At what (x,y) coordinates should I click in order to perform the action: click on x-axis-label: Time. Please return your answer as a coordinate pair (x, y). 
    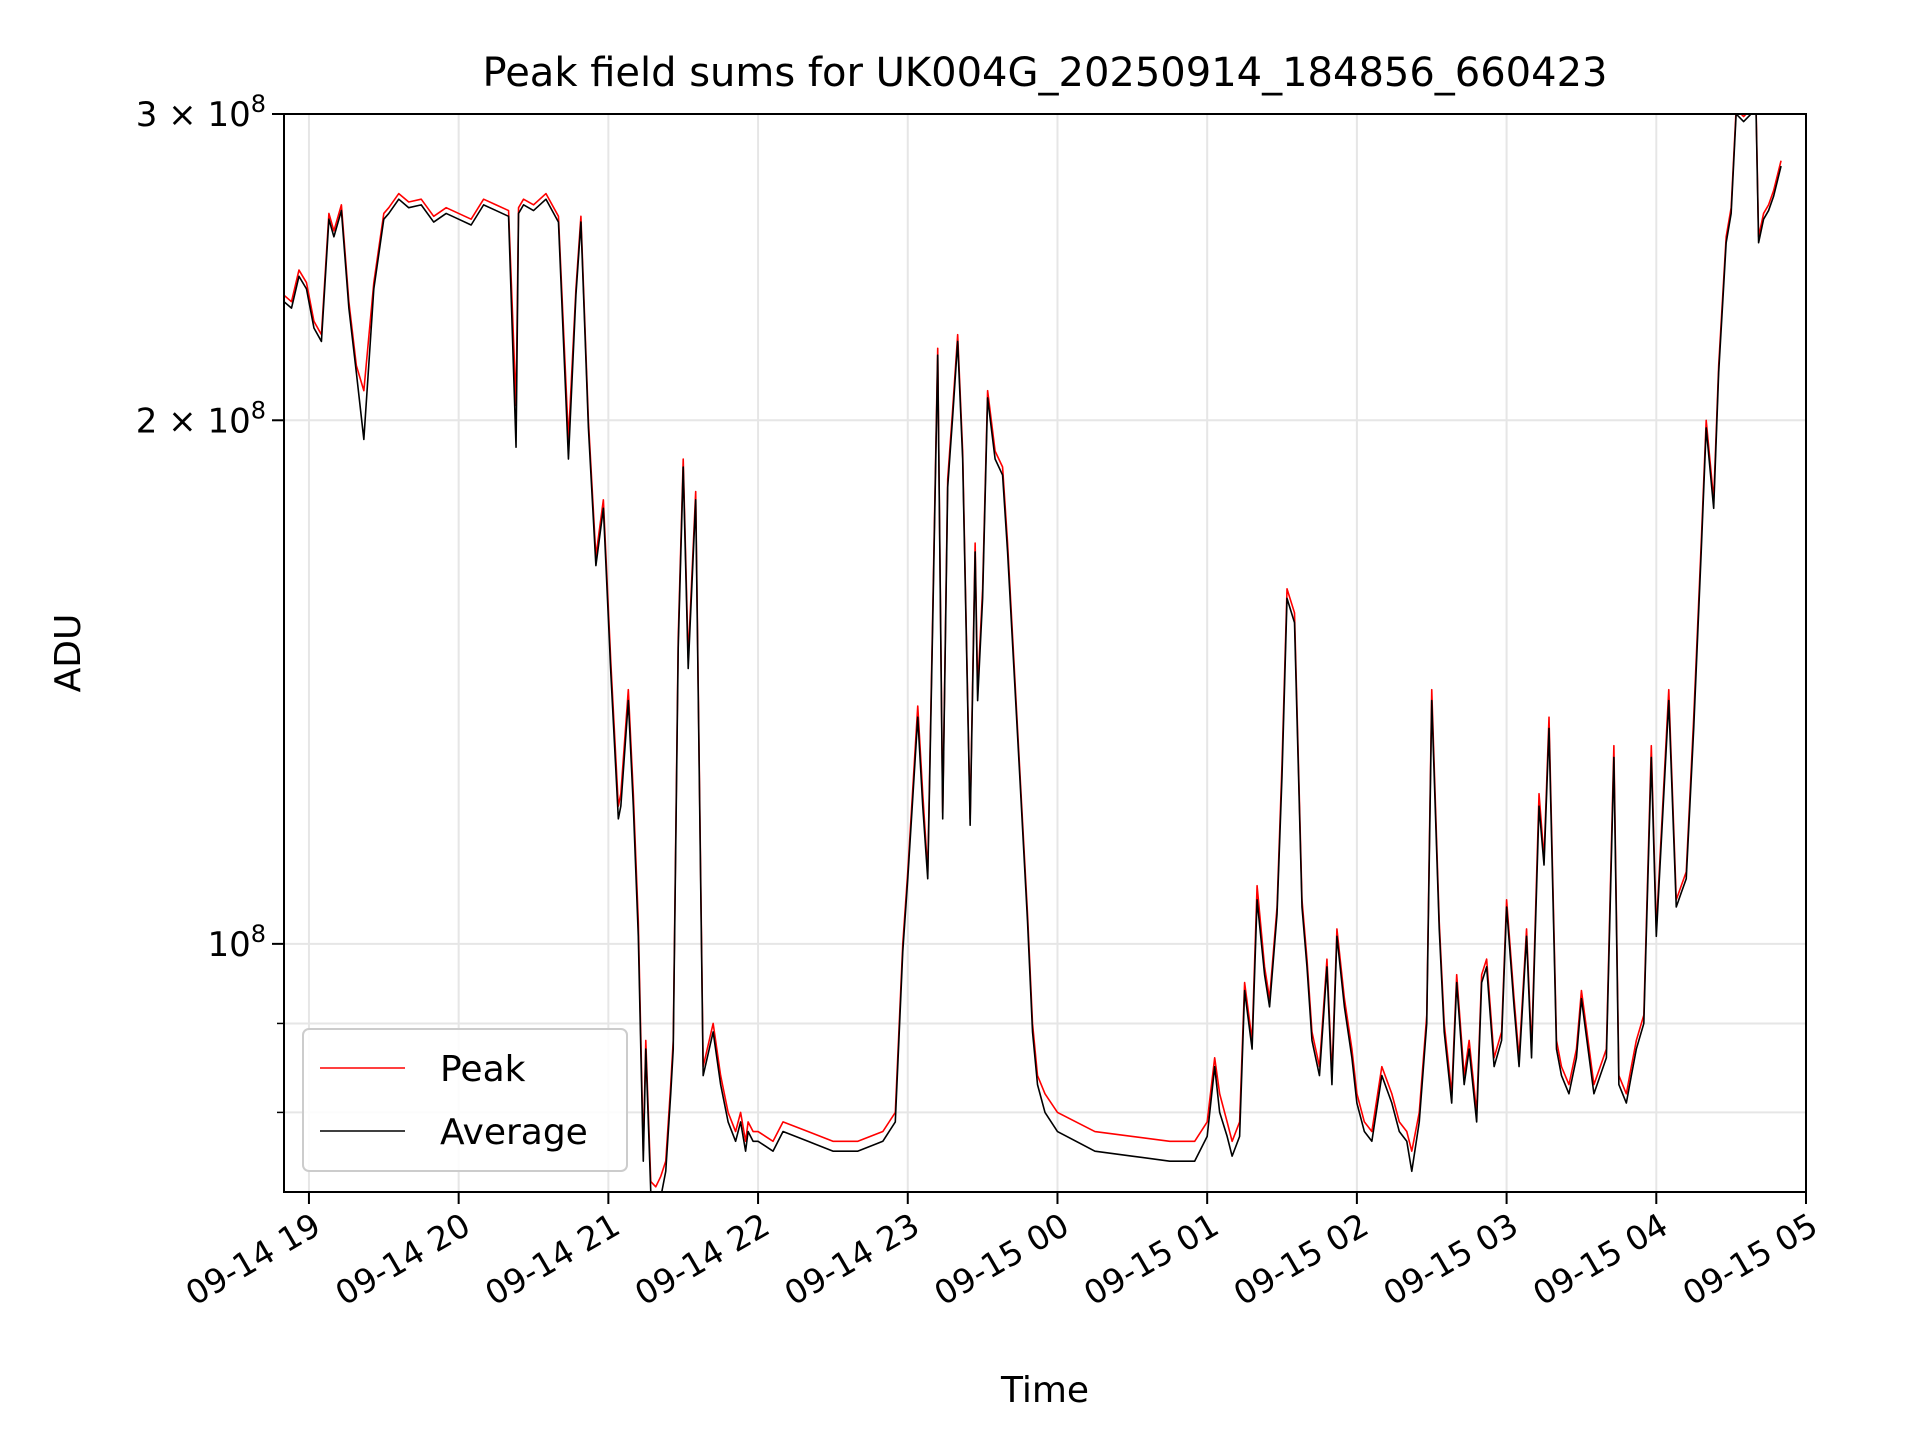
    Looking at the image, I should click on (1044, 1390).